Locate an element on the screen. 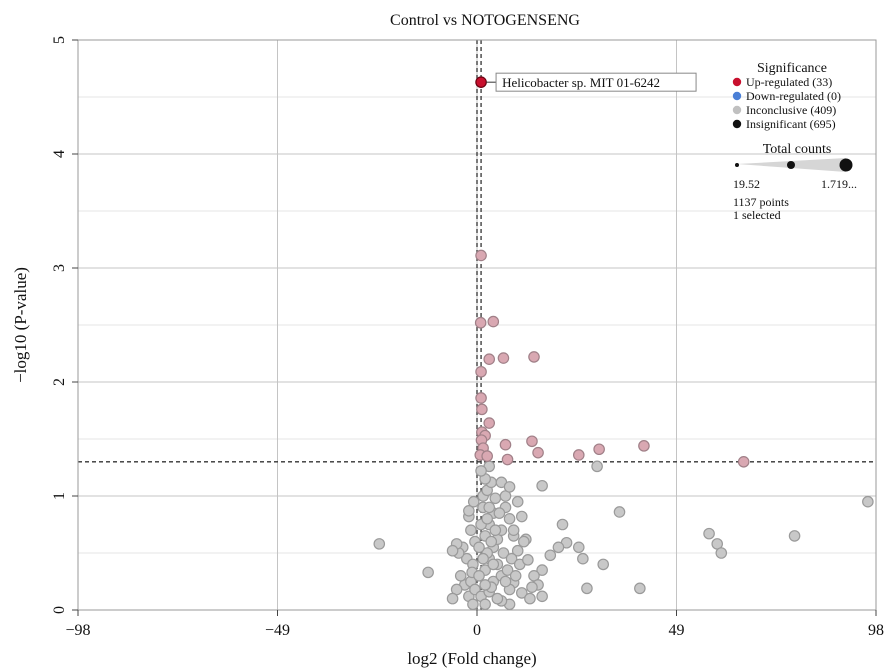  point-annotation: Helicobacter sp. MIT 01-6242 is located at coordinates (591, 82).